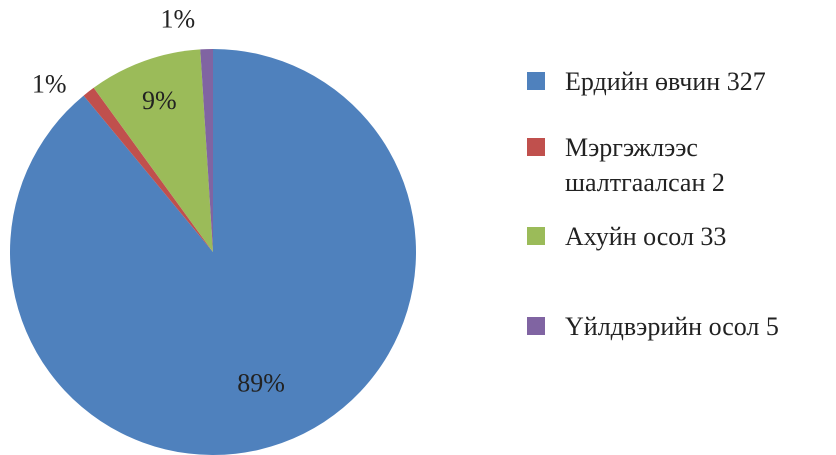 The height and width of the screenshot is (455, 836). I want to click on legend-entry: Мэргэжлээс шалтгаалсан 2, so click(679, 165).